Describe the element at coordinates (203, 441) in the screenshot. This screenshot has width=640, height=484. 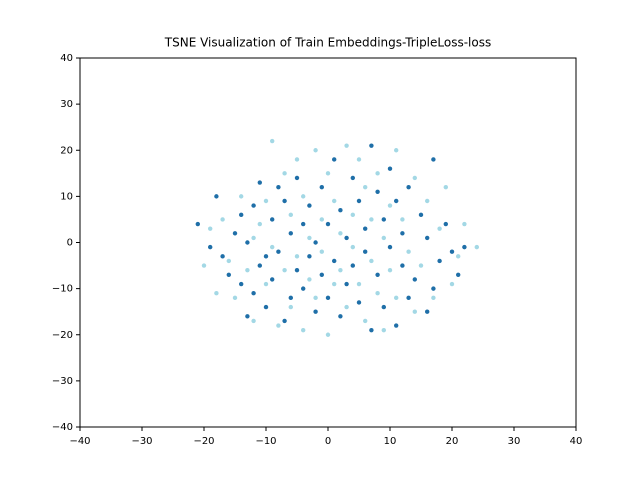
I see `x-tick-label: −20` at that location.